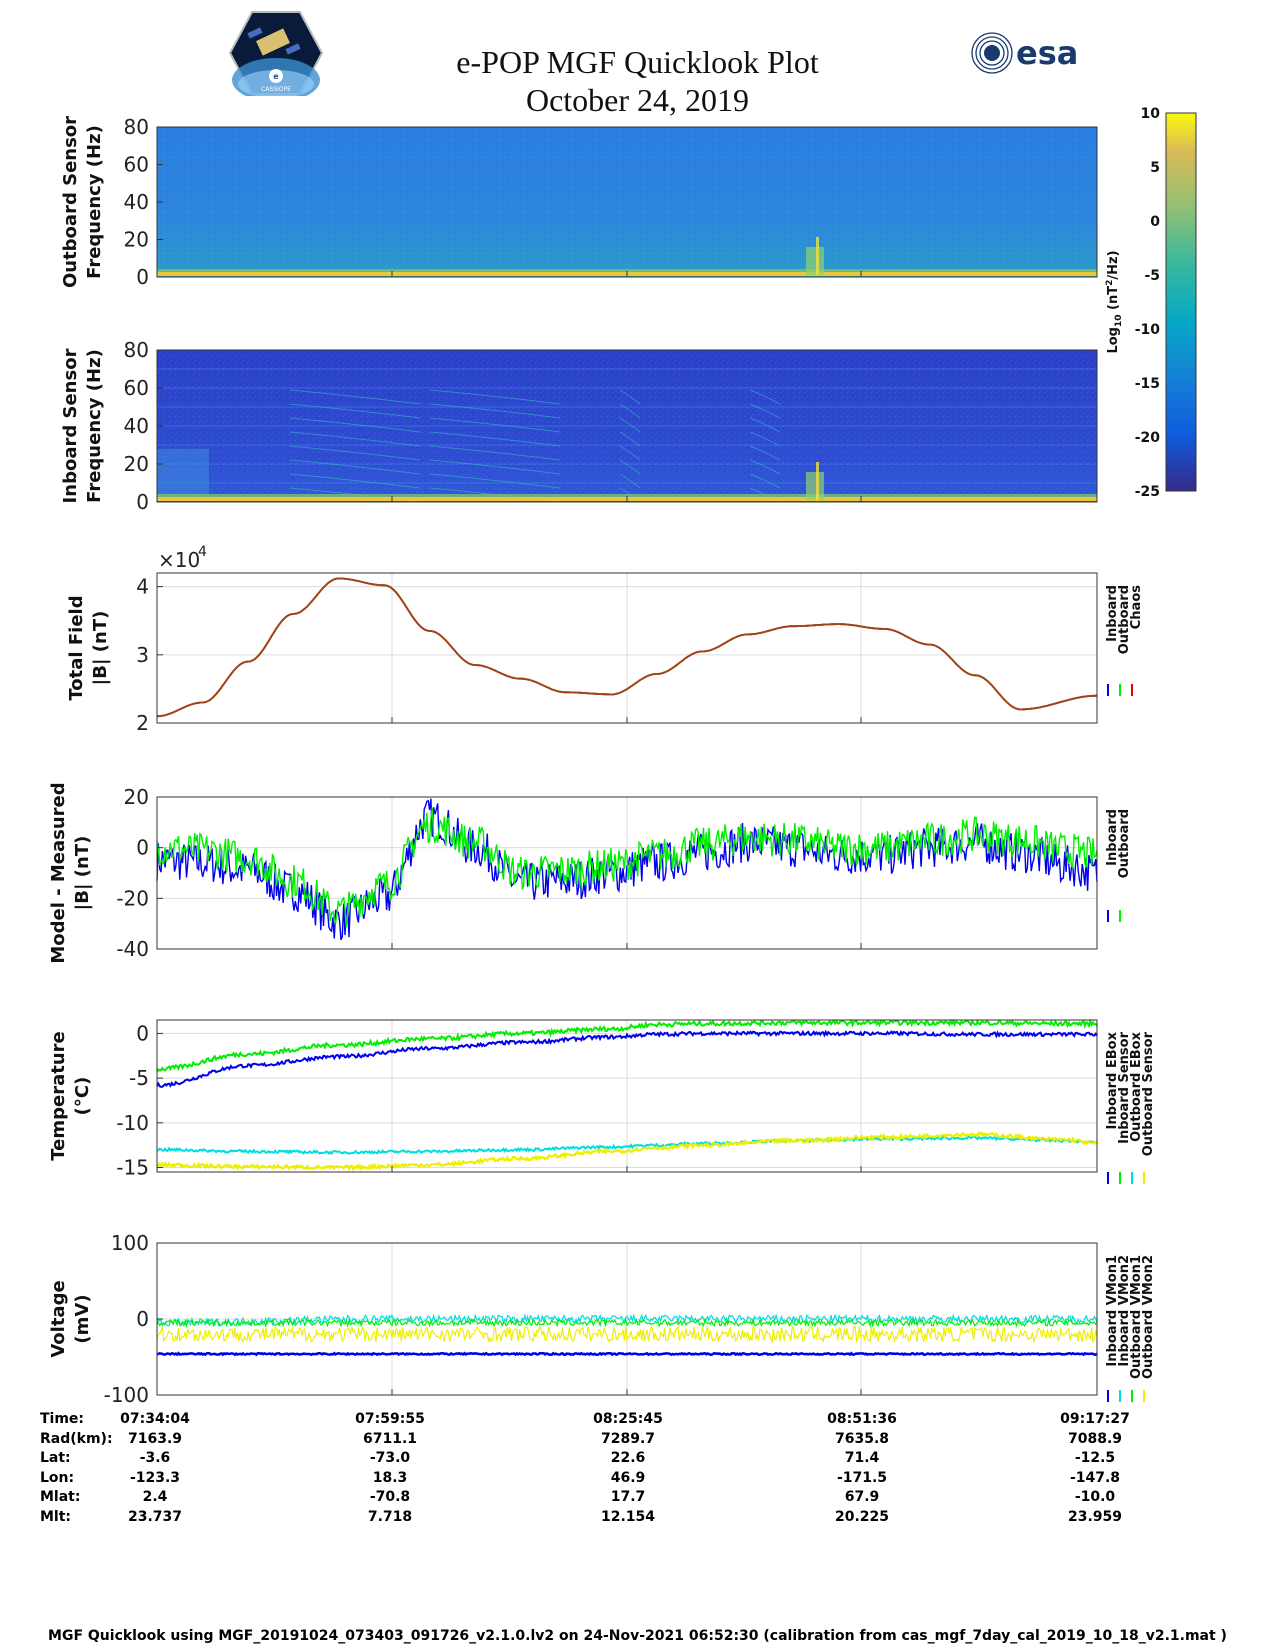 The width and height of the screenshot is (1275, 1650). I want to click on colorbar-label-text: Log10 (nT2/Hz), so click(1114, 301).